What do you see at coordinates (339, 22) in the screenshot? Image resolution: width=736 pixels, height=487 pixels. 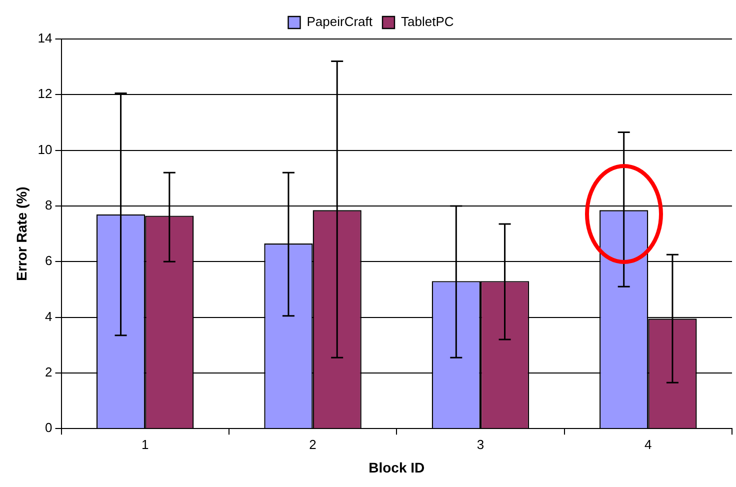 I see `legend-label: PapeirCraft` at bounding box center [339, 22].